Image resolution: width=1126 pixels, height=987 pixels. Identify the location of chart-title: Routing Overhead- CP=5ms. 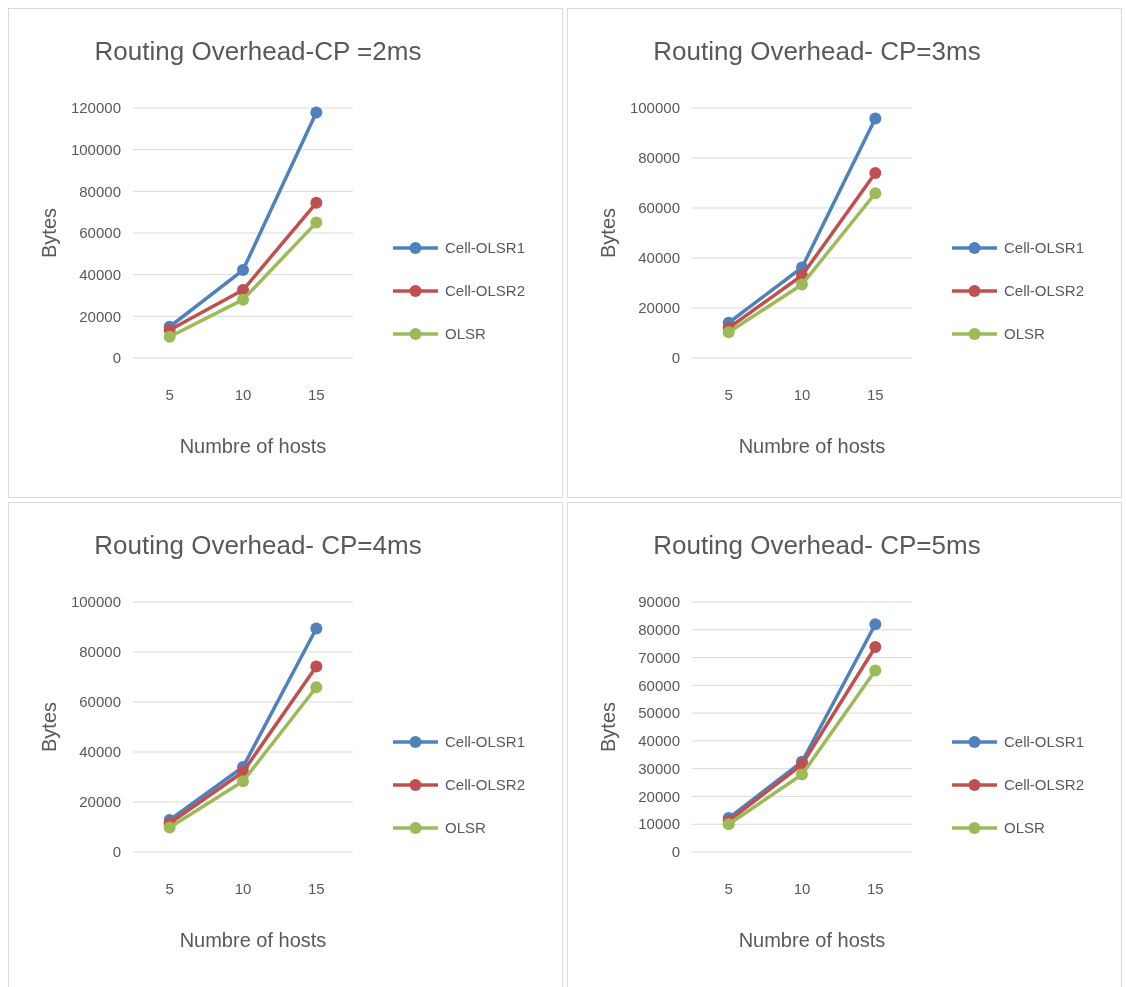
(817, 545).